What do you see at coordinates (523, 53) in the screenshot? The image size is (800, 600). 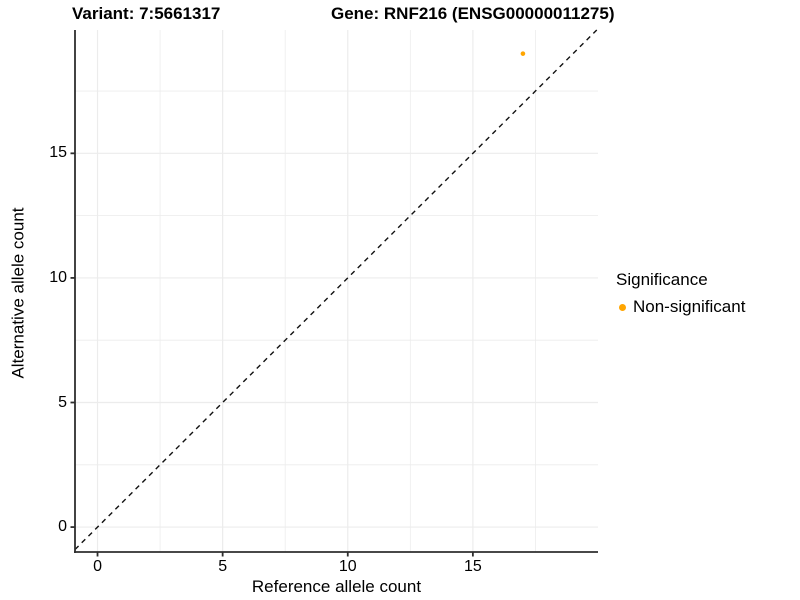 I see `data-point` at bounding box center [523, 53].